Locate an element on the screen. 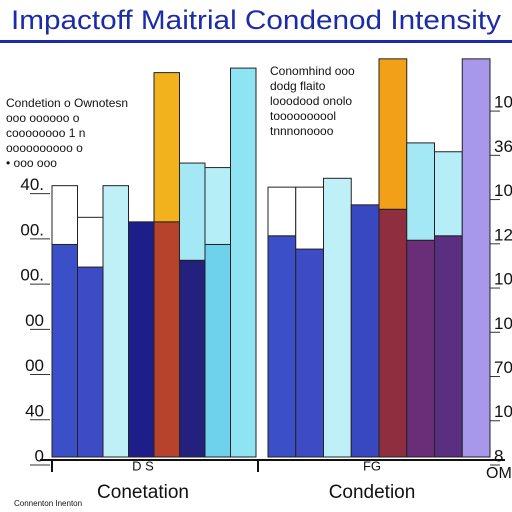 This screenshot has width=512, height=512. title-rule is located at coordinates (256, 41).